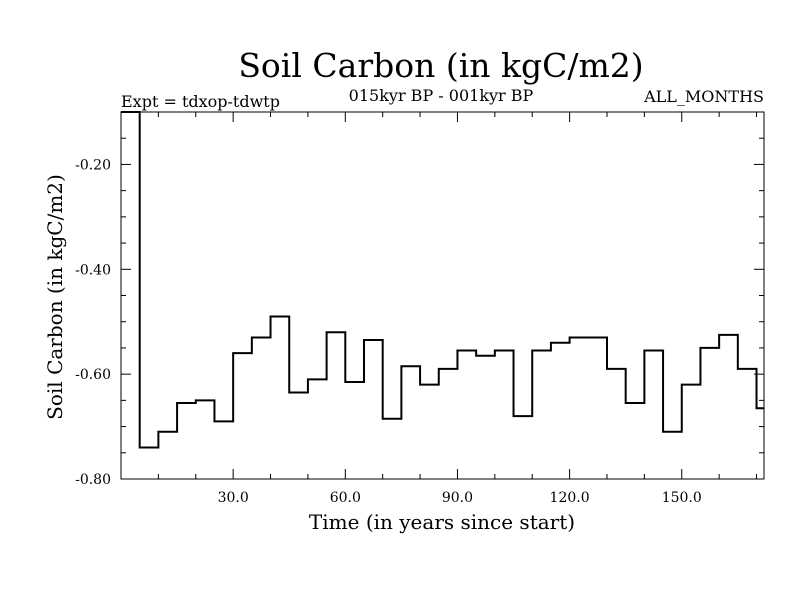  I want to click on y-axis-label: Soil Carbon (in kgC/m2), so click(55, 297).